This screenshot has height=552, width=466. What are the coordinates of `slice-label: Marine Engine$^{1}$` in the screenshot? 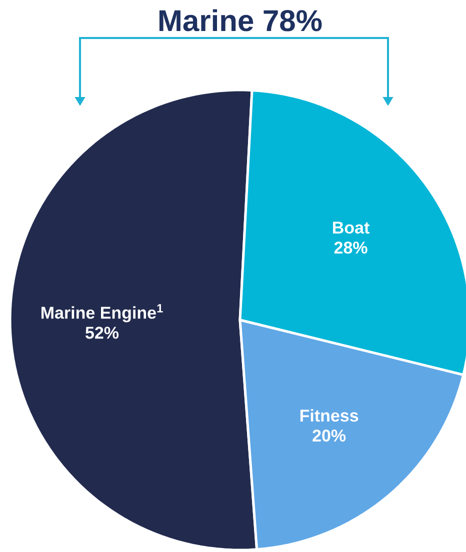 It's located at (102, 313).